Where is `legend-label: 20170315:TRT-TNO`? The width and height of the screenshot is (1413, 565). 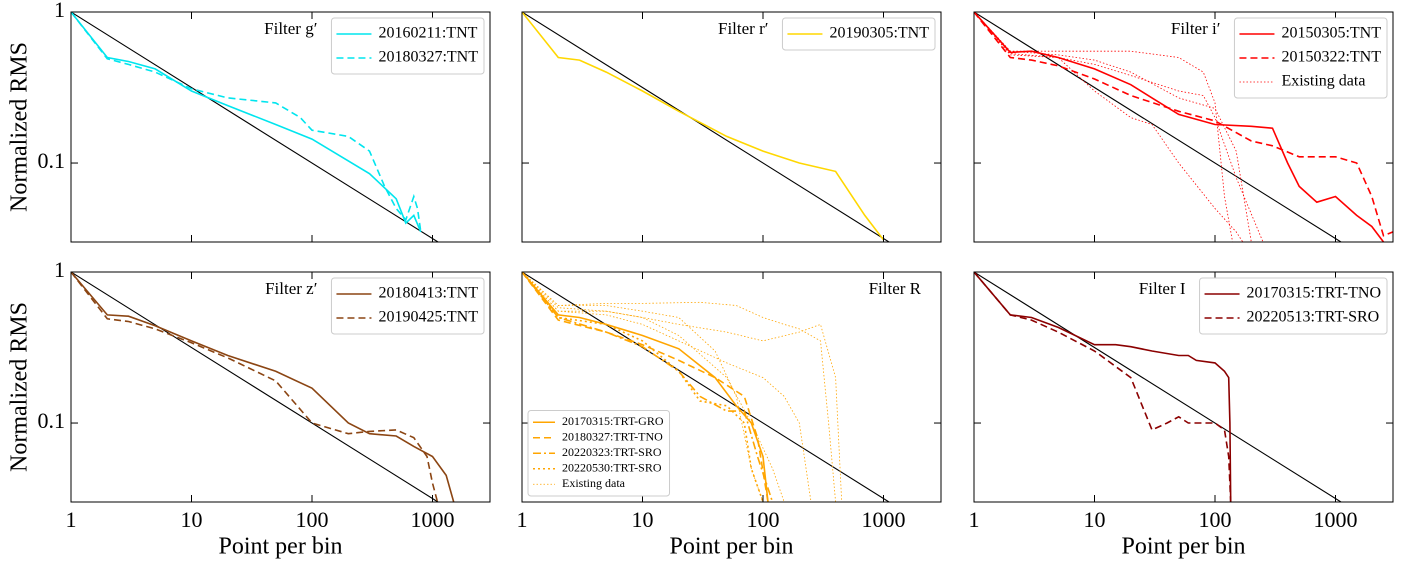
legend-label: 20170315:TRT-TNO is located at coordinates (1314, 293).